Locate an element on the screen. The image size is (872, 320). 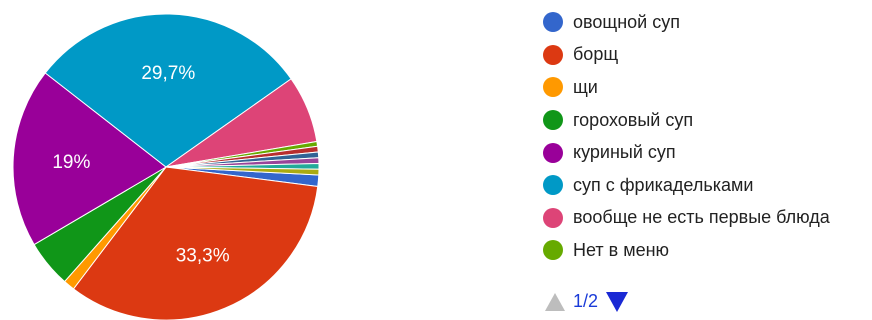
legend-label: суп с фрикадельками is located at coordinates (663, 184).